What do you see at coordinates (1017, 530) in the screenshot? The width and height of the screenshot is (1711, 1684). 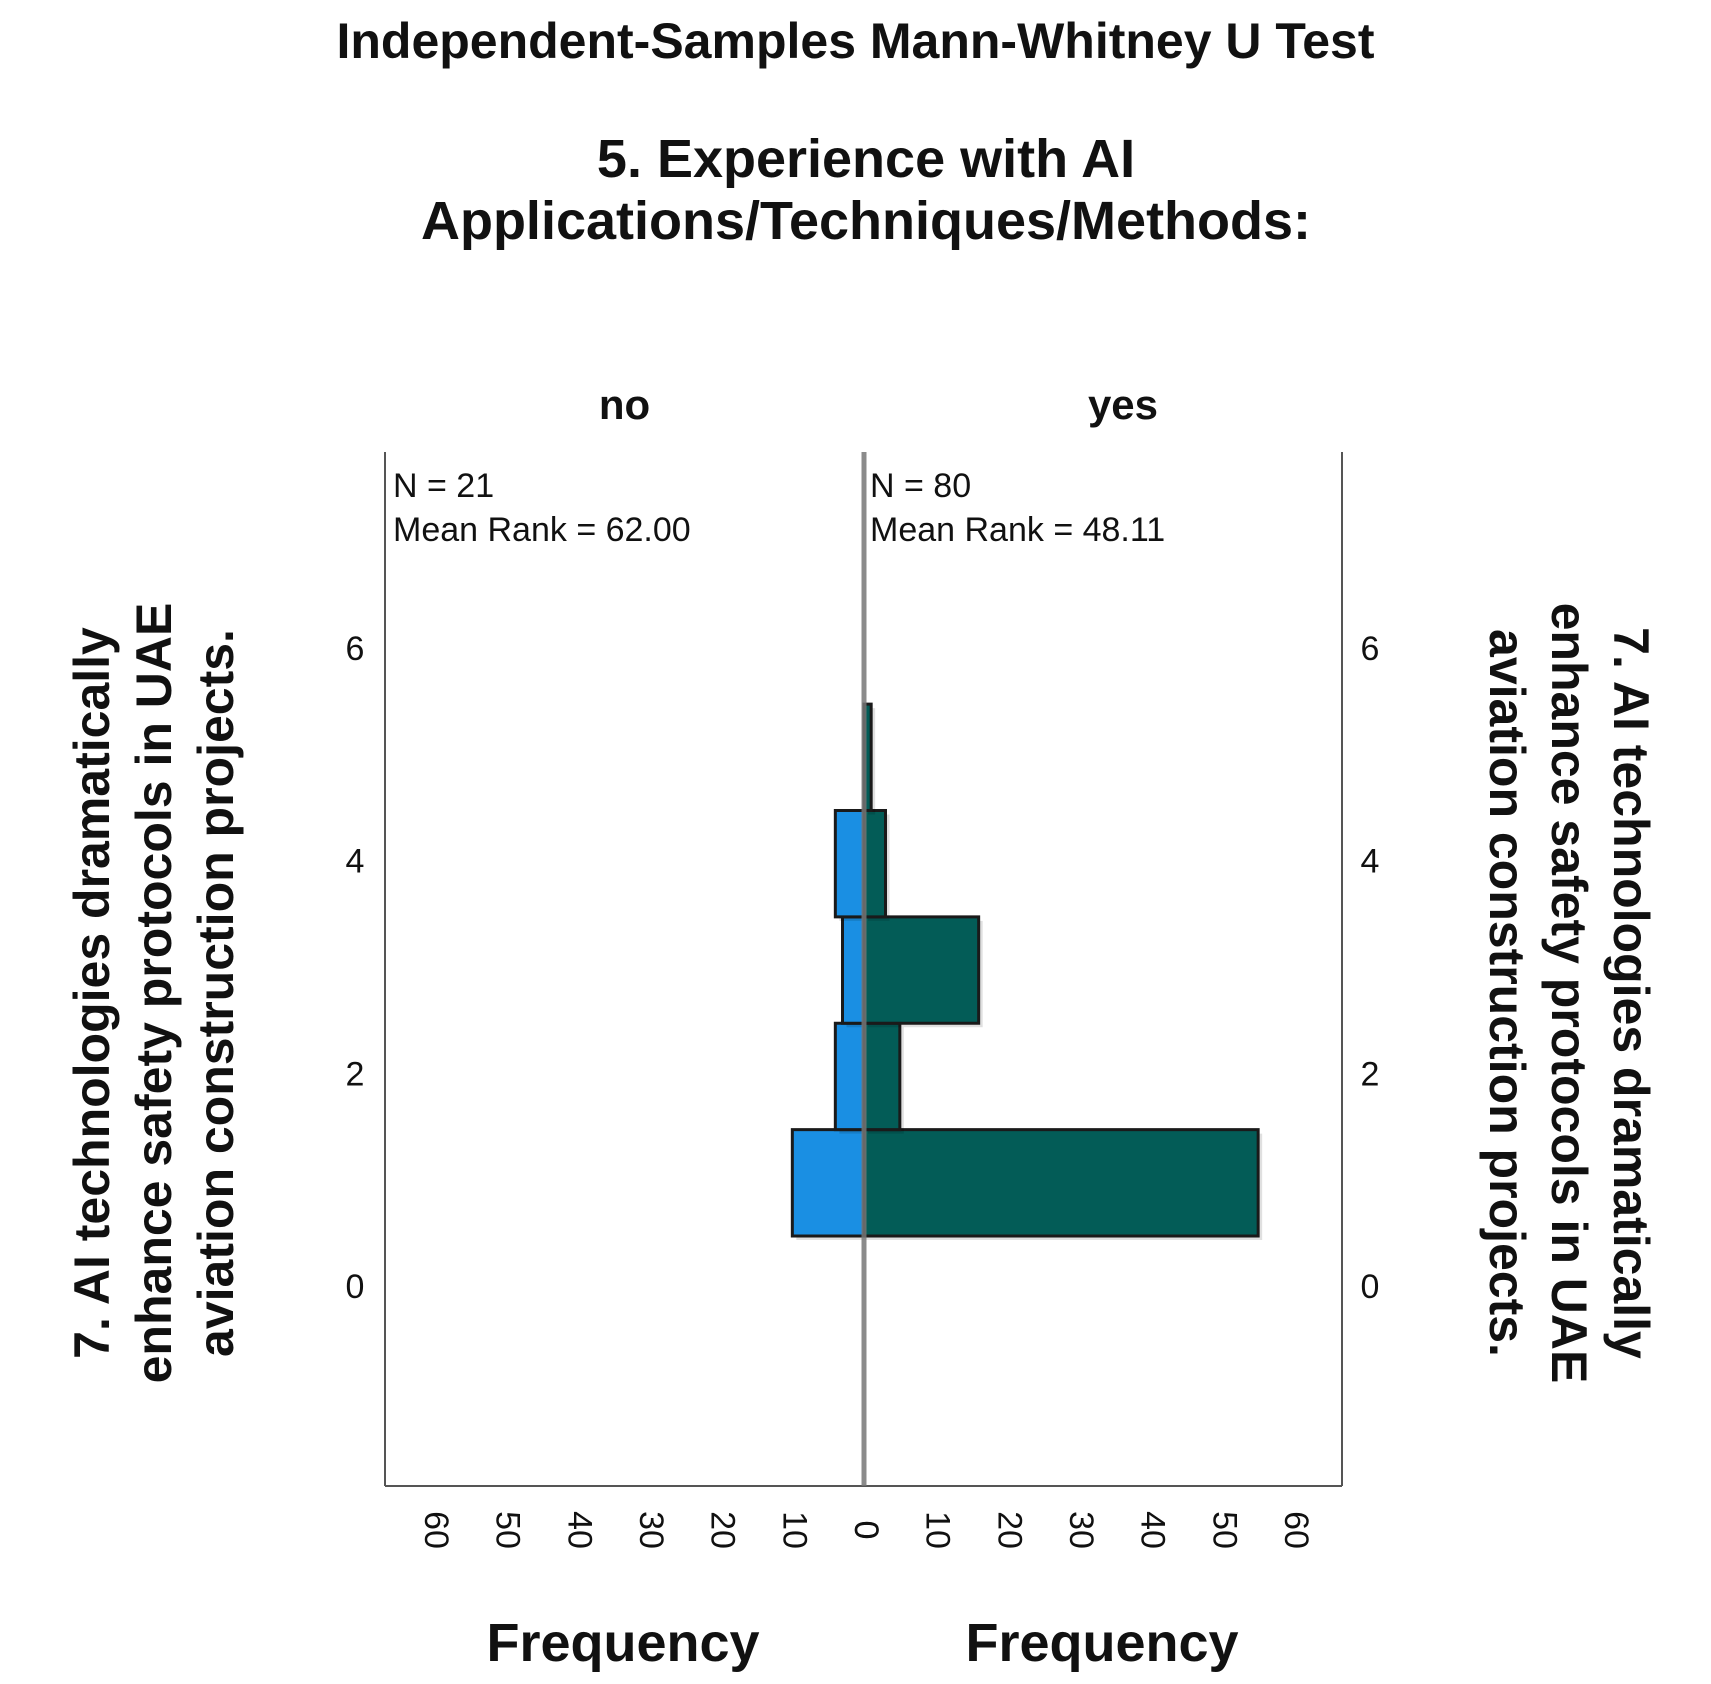 I see `annotation: Mean Rank = 48.11` at bounding box center [1017, 530].